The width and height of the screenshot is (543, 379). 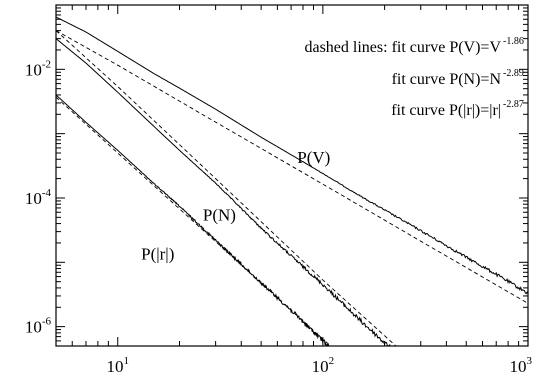 What do you see at coordinates (219, 214) in the screenshot?
I see `series-label: P(N)` at bounding box center [219, 214].